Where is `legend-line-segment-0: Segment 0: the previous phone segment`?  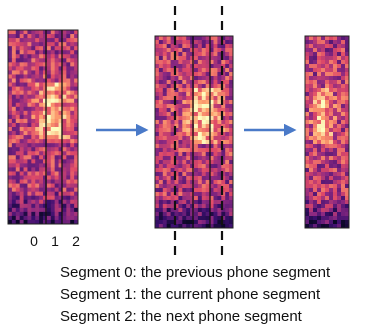
legend-line-segment-0: Segment 0: the previous phone segment is located at coordinates (195, 272).